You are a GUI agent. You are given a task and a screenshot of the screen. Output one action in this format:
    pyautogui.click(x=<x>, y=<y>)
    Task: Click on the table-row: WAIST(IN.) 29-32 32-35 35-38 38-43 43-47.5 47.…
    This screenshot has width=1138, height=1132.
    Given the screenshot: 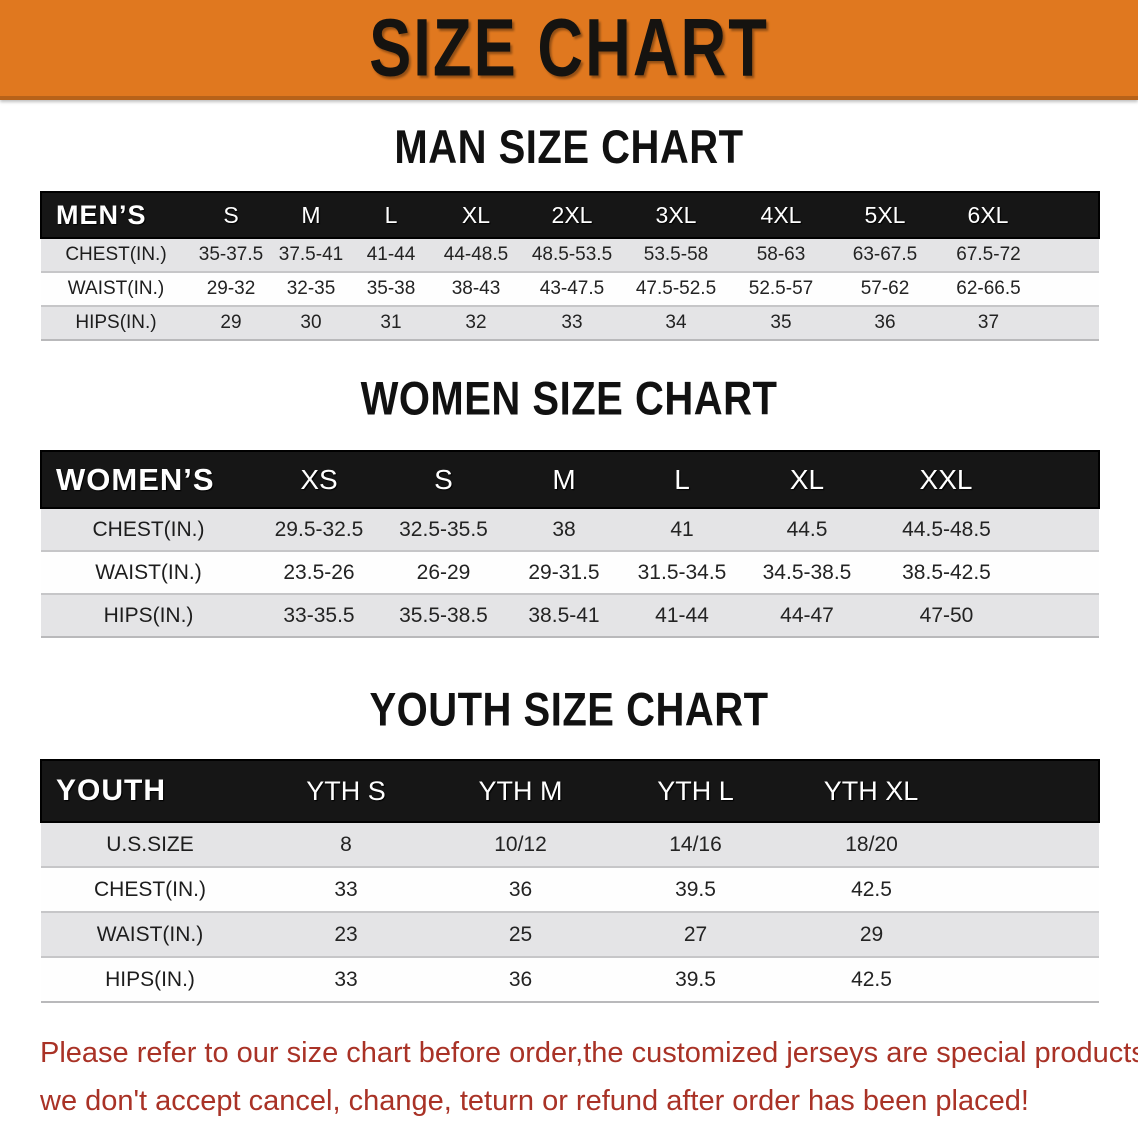 What is the action you would take?
    pyautogui.click(x=570, y=289)
    